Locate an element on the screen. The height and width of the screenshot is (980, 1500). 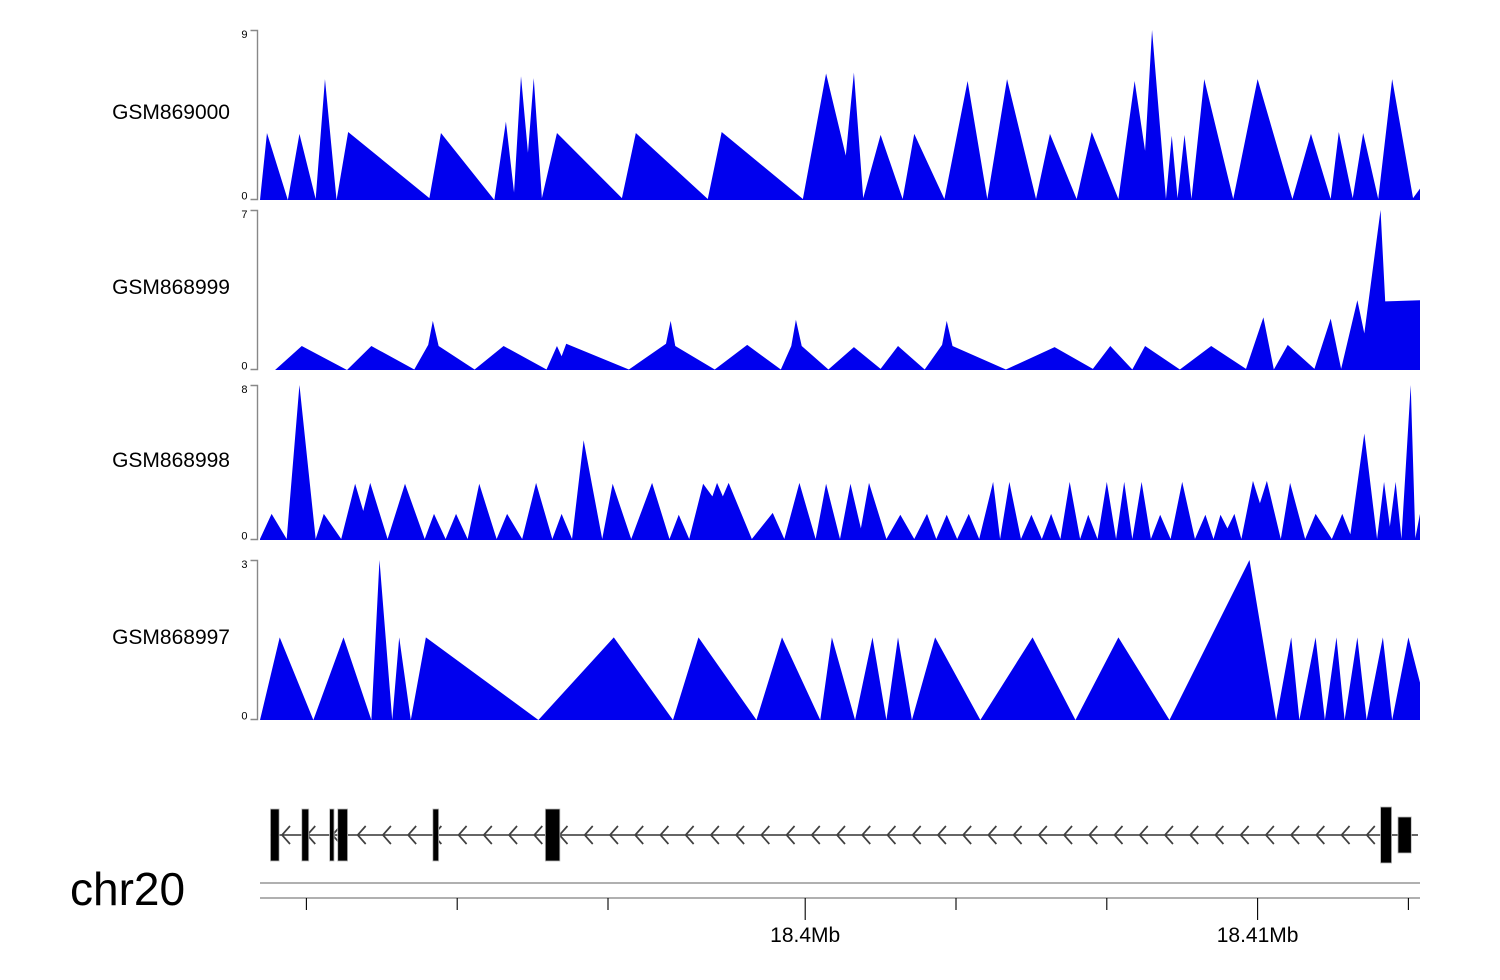
axis-bracket-svg: 30 is located at coordinates (250, 641).